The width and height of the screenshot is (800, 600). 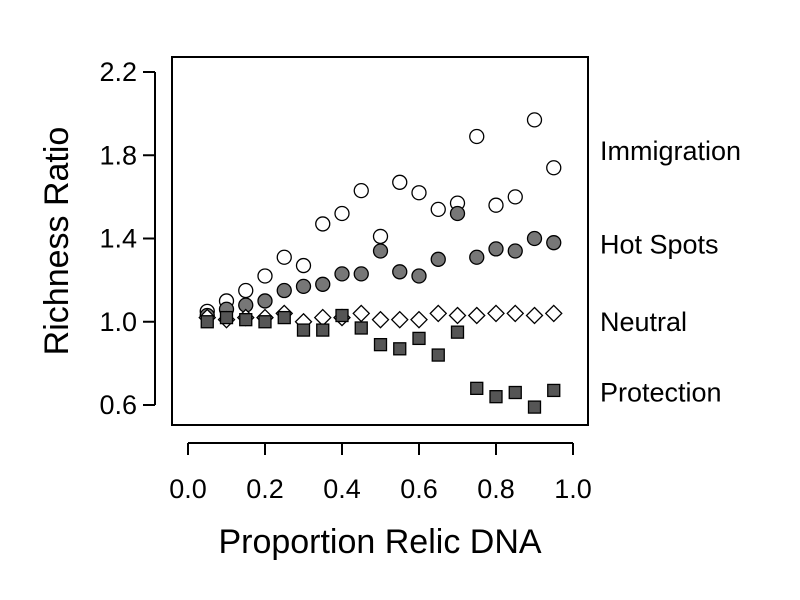 I want to click on x-tick-label: 0.6, so click(x=419, y=489).